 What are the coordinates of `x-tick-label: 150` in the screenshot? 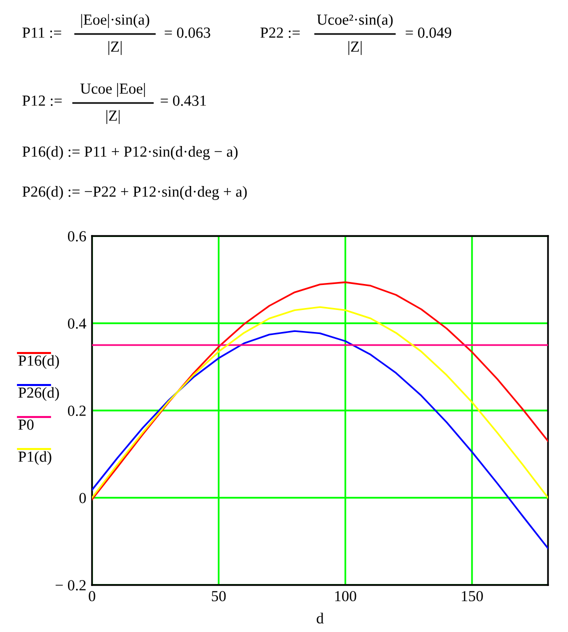 It's located at (472, 596).